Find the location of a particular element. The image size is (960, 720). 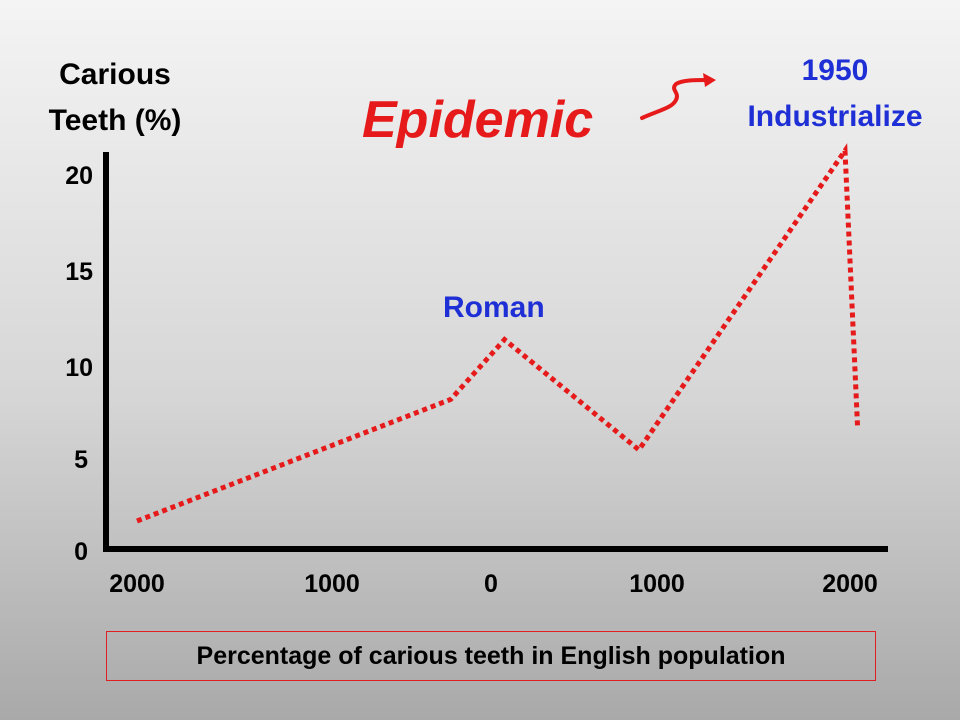

y-axis-label: Carious Teeth (%) is located at coordinates (115, 98).